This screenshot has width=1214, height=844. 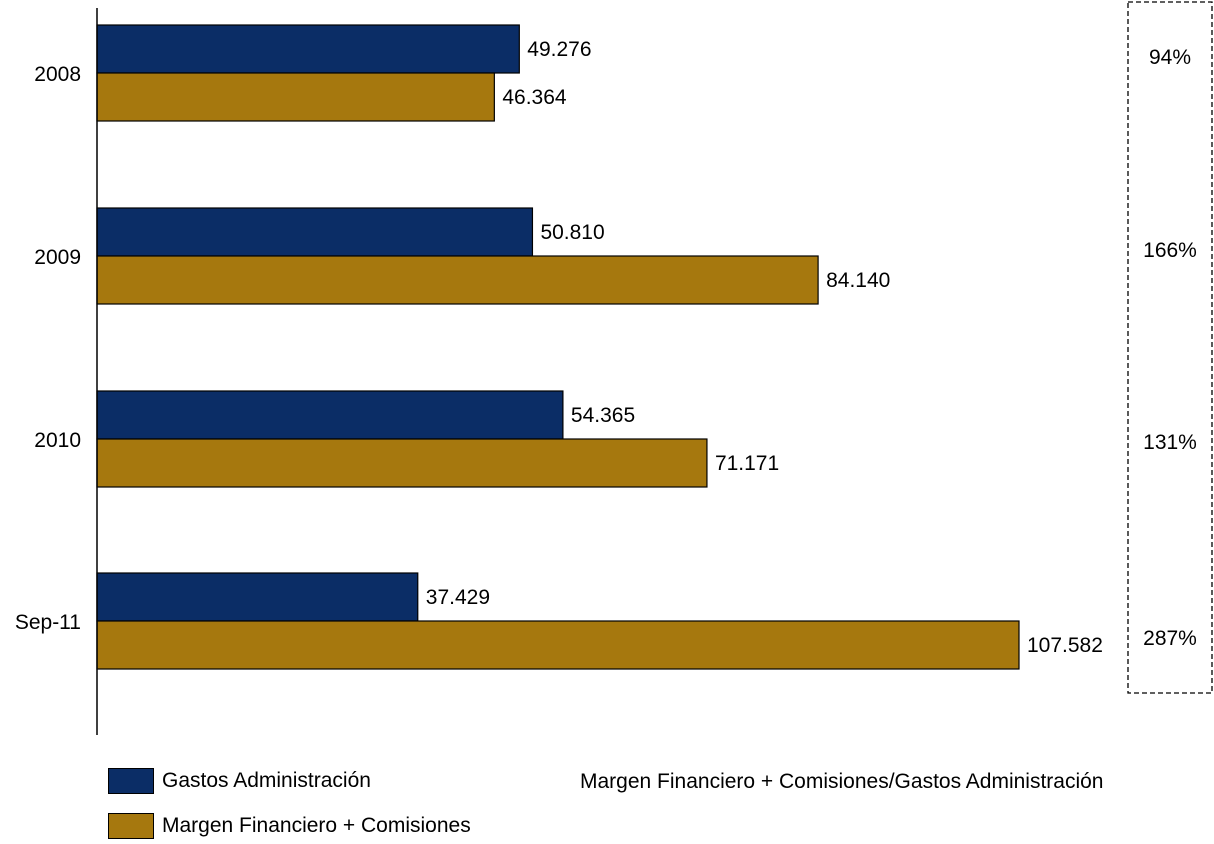 I want to click on data-label-margen-2010: 71.171, so click(x=747, y=463).